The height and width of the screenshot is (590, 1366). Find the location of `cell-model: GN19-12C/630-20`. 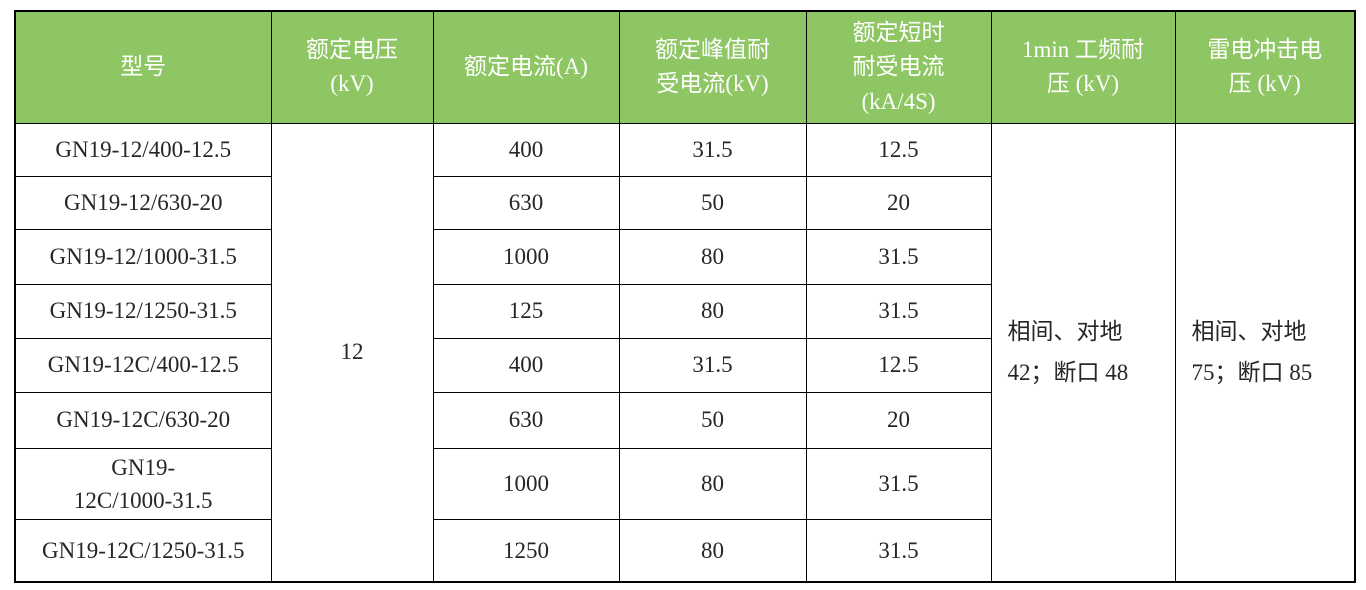

cell-model: GN19-12C/630-20 is located at coordinates (143, 420).